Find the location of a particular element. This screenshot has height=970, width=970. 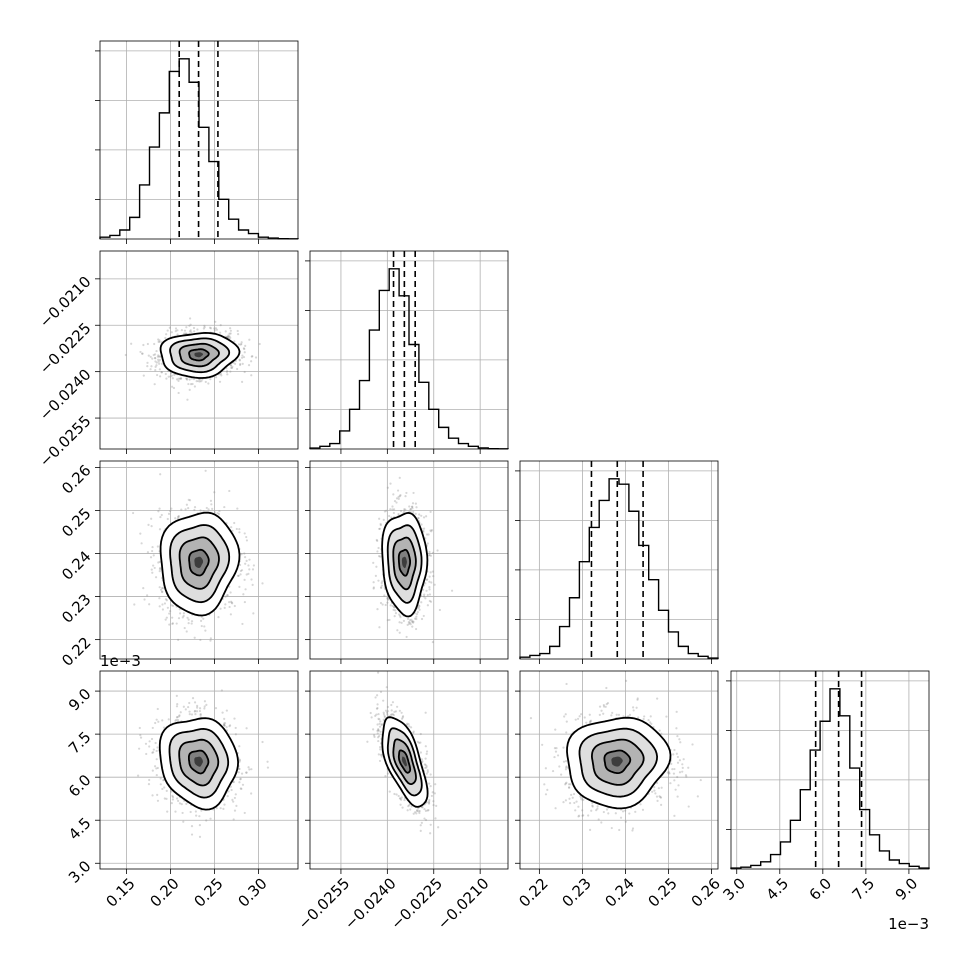

y-tick-label: 4.5 is located at coordinates (80, 829).